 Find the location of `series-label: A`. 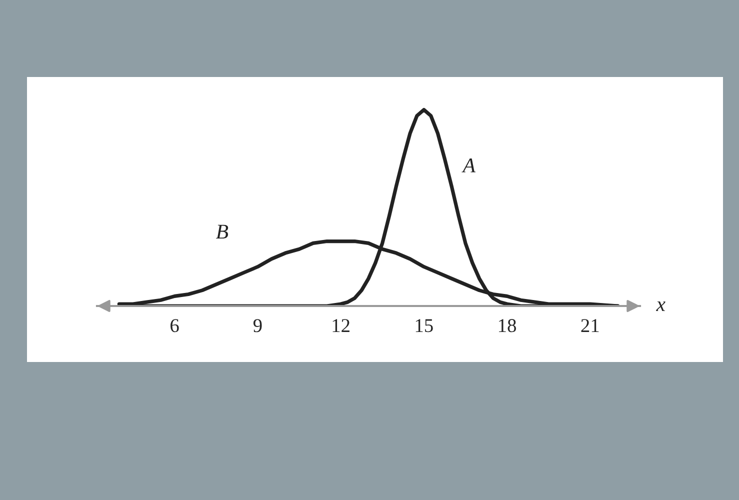

series-label: A is located at coordinates (469, 165).